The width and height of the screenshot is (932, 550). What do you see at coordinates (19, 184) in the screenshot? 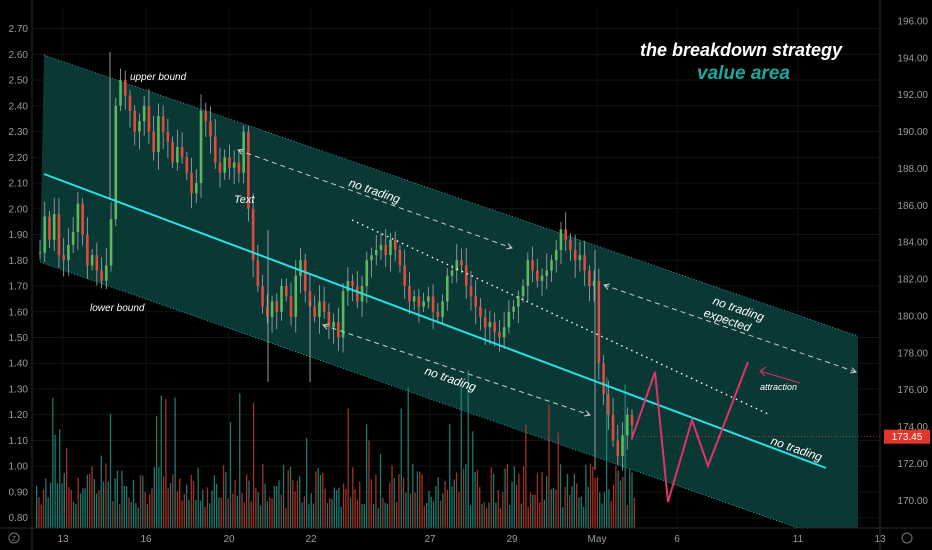
I see `left-tick-label: 2.10` at bounding box center [19, 184].